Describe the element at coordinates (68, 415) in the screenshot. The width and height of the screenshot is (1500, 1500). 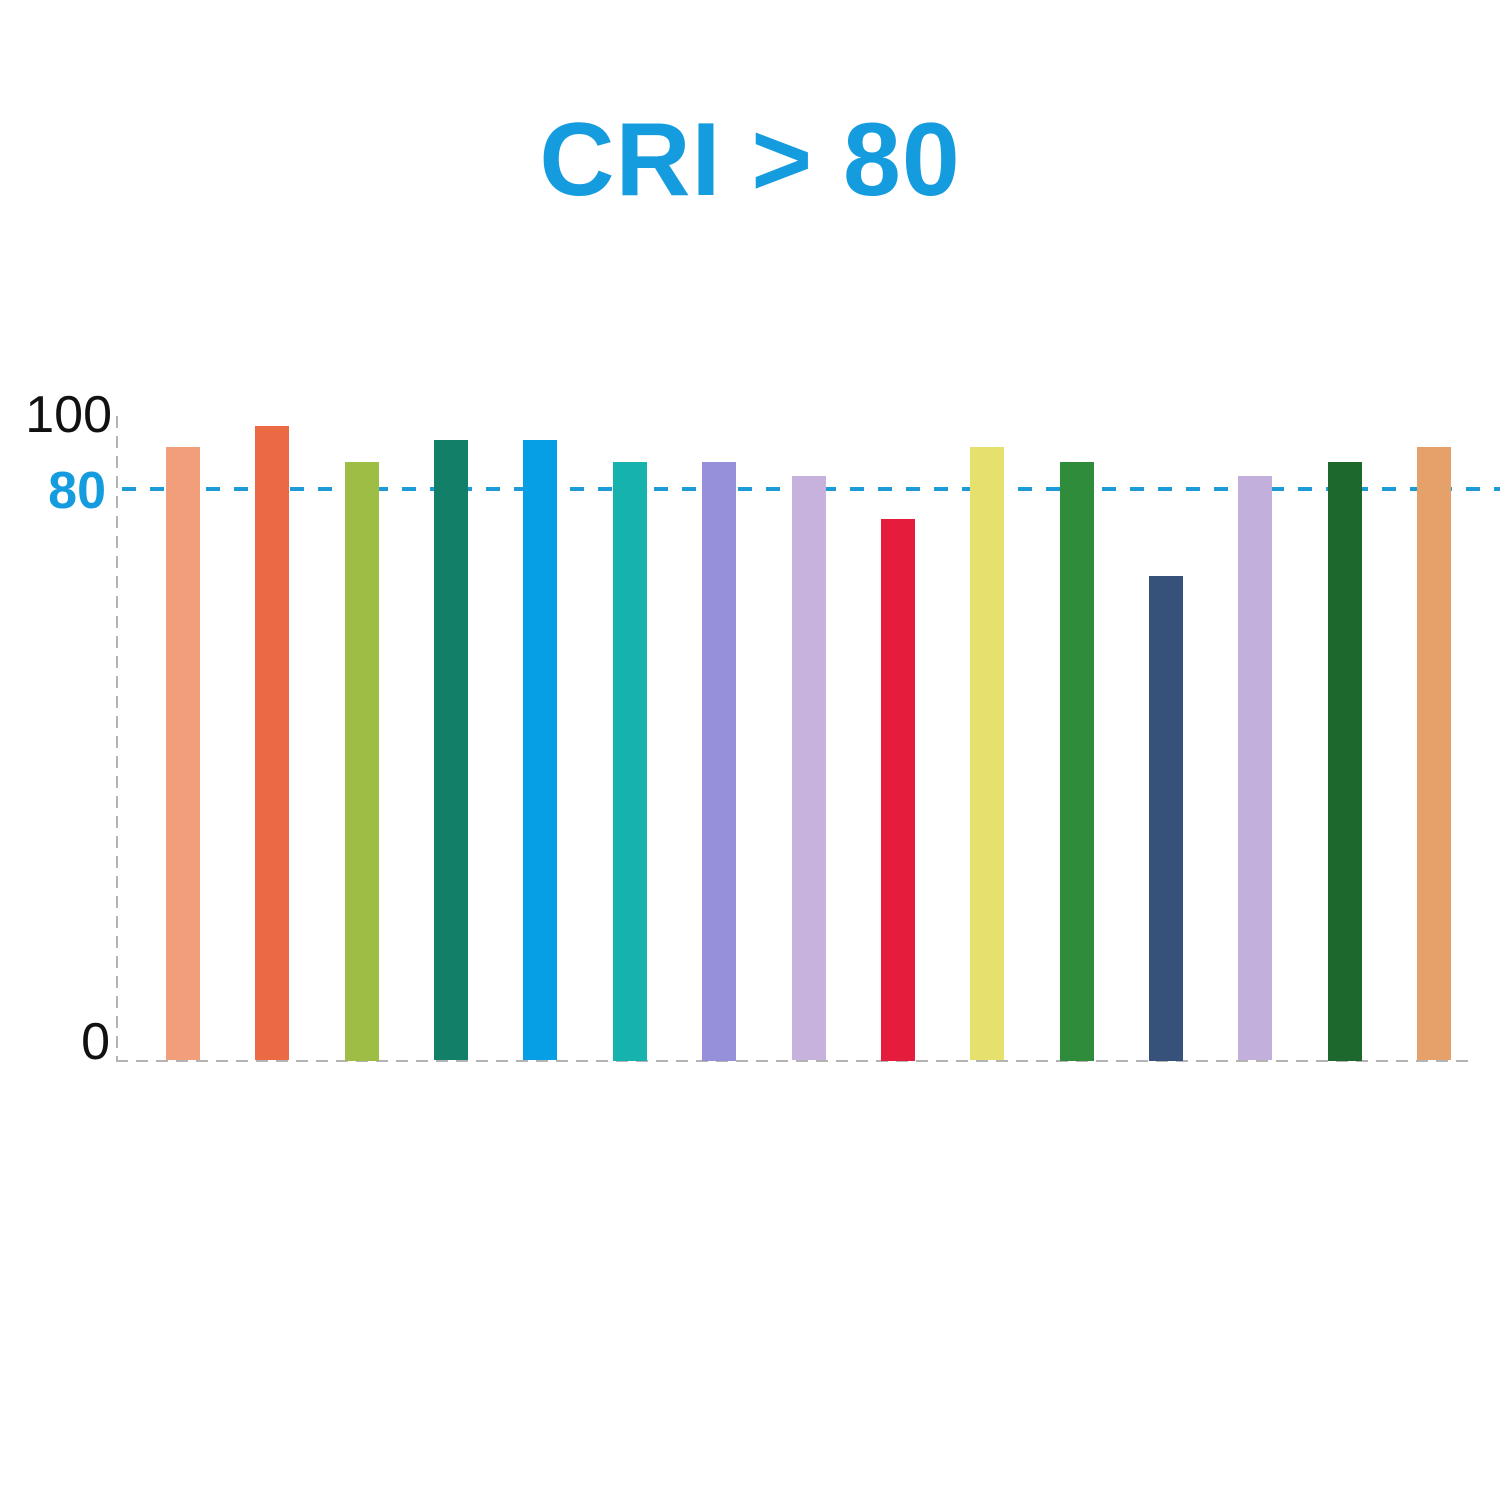
I see `y-tick-100: 100` at that location.